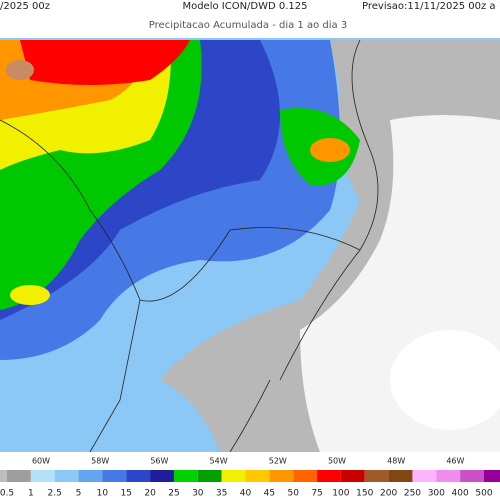 The width and height of the screenshot is (500, 504). Describe the element at coordinates (436, 494) in the screenshot. I see `colorbar-label: 300` at that location.